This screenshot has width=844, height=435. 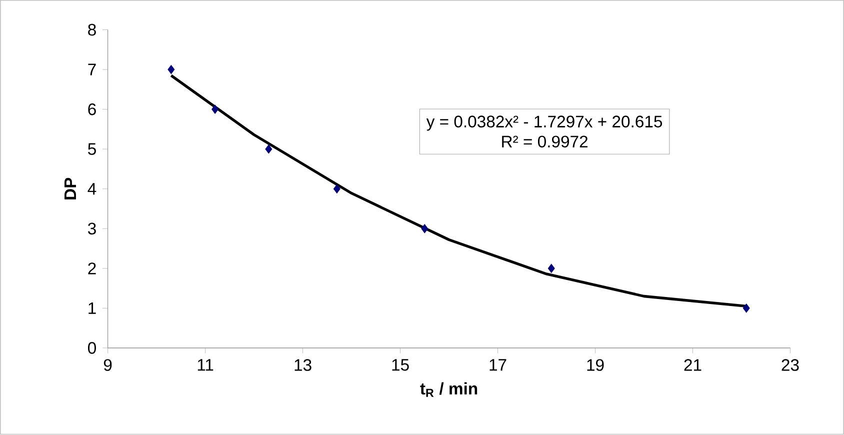 I want to click on y-tick-label: 7, so click(x=92, y=70).